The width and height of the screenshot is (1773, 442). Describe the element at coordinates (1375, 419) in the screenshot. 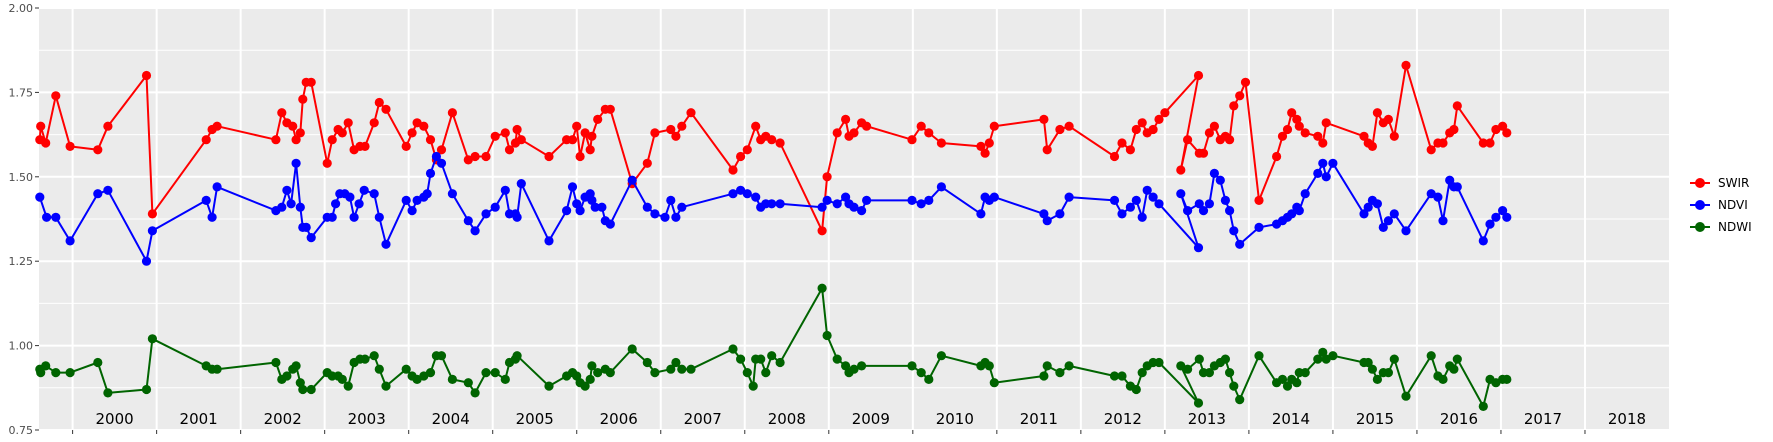

I see `year-label: 2015` at that location.